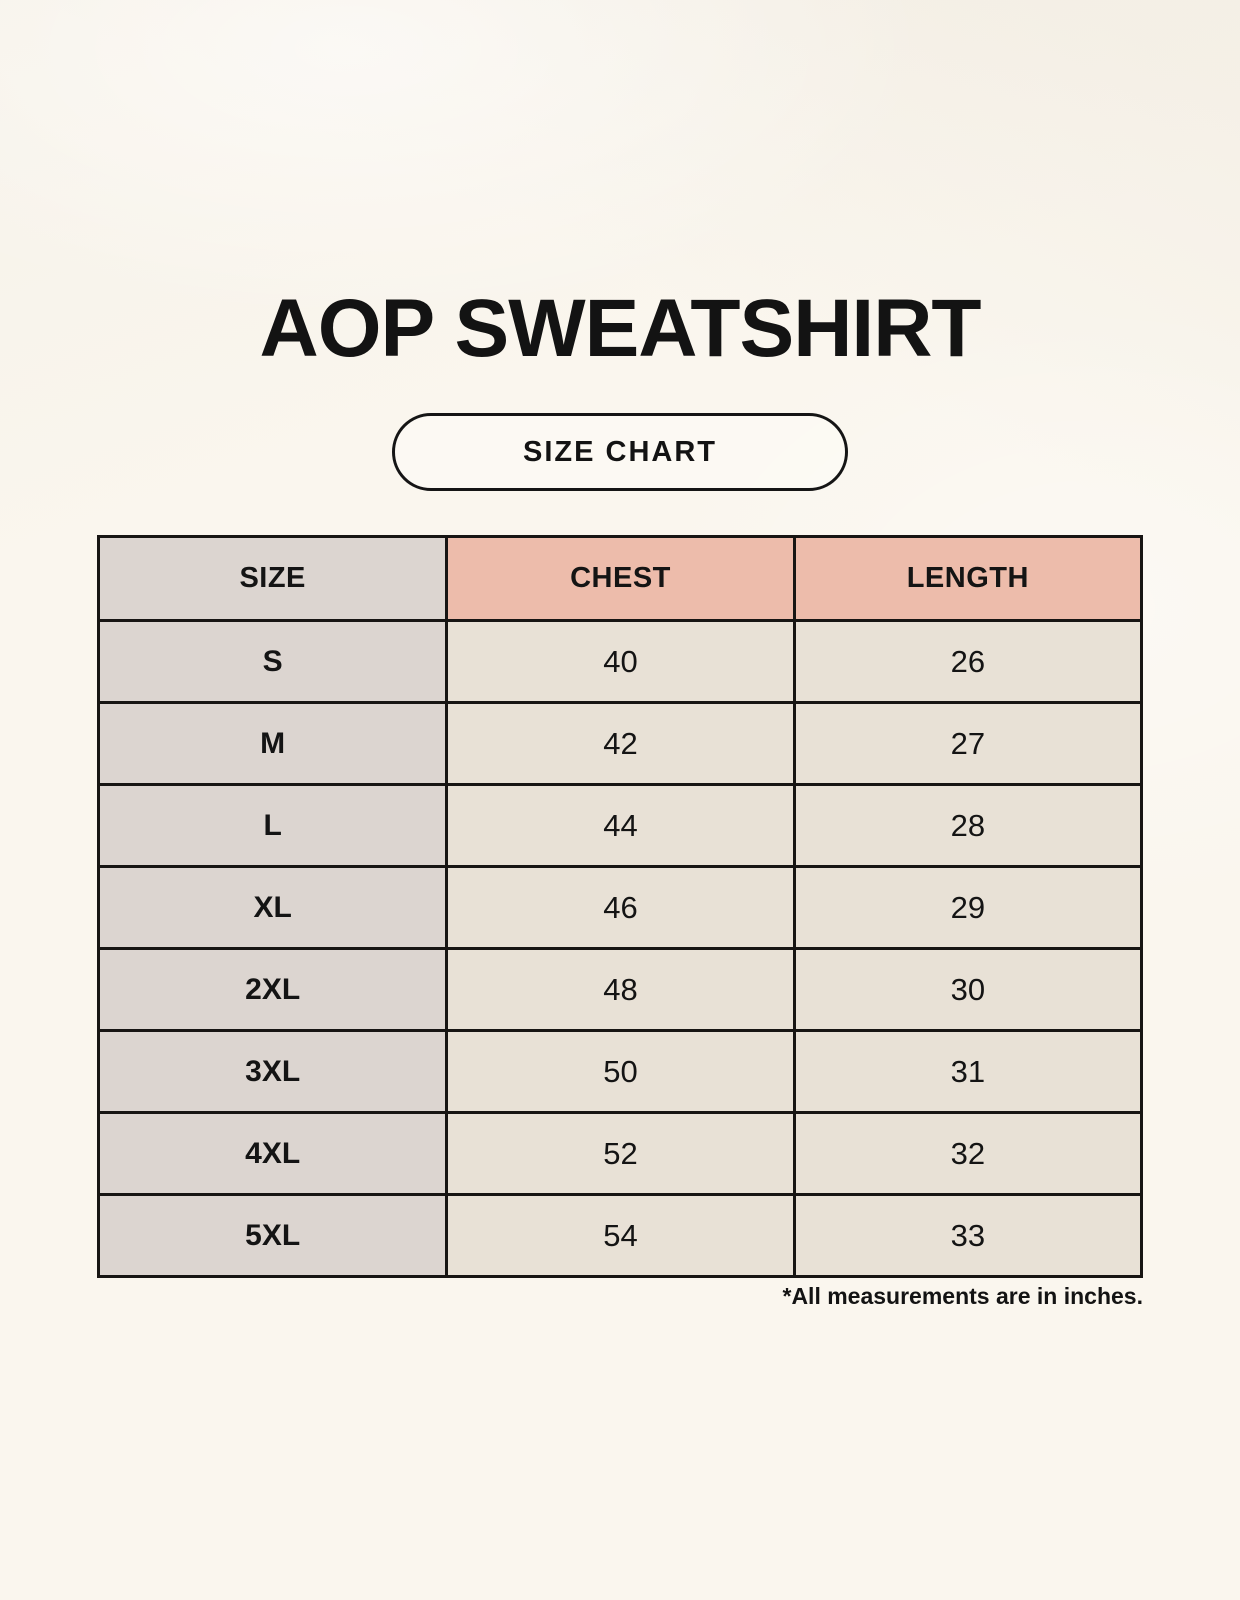 Image resolution: width=1240 pixels, height=1600 pixels. I want to click on length-value: 30, so click(968, 989).